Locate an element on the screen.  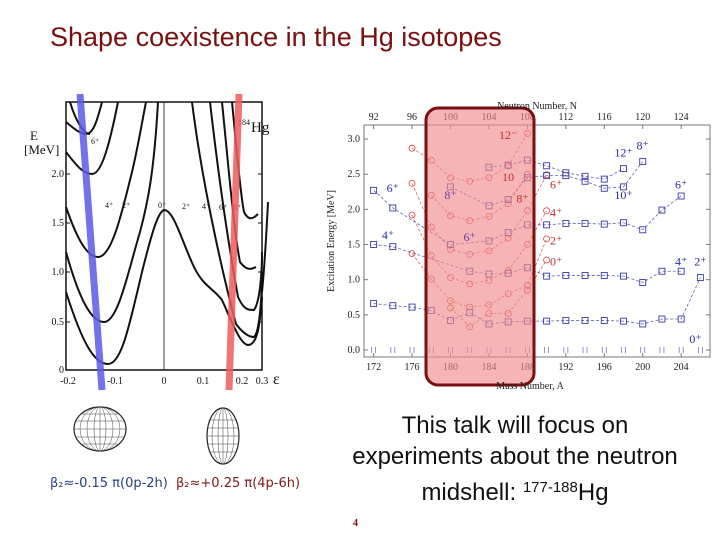
focus-line-3-prefix: midshell: is located at coordinates (472, 492).